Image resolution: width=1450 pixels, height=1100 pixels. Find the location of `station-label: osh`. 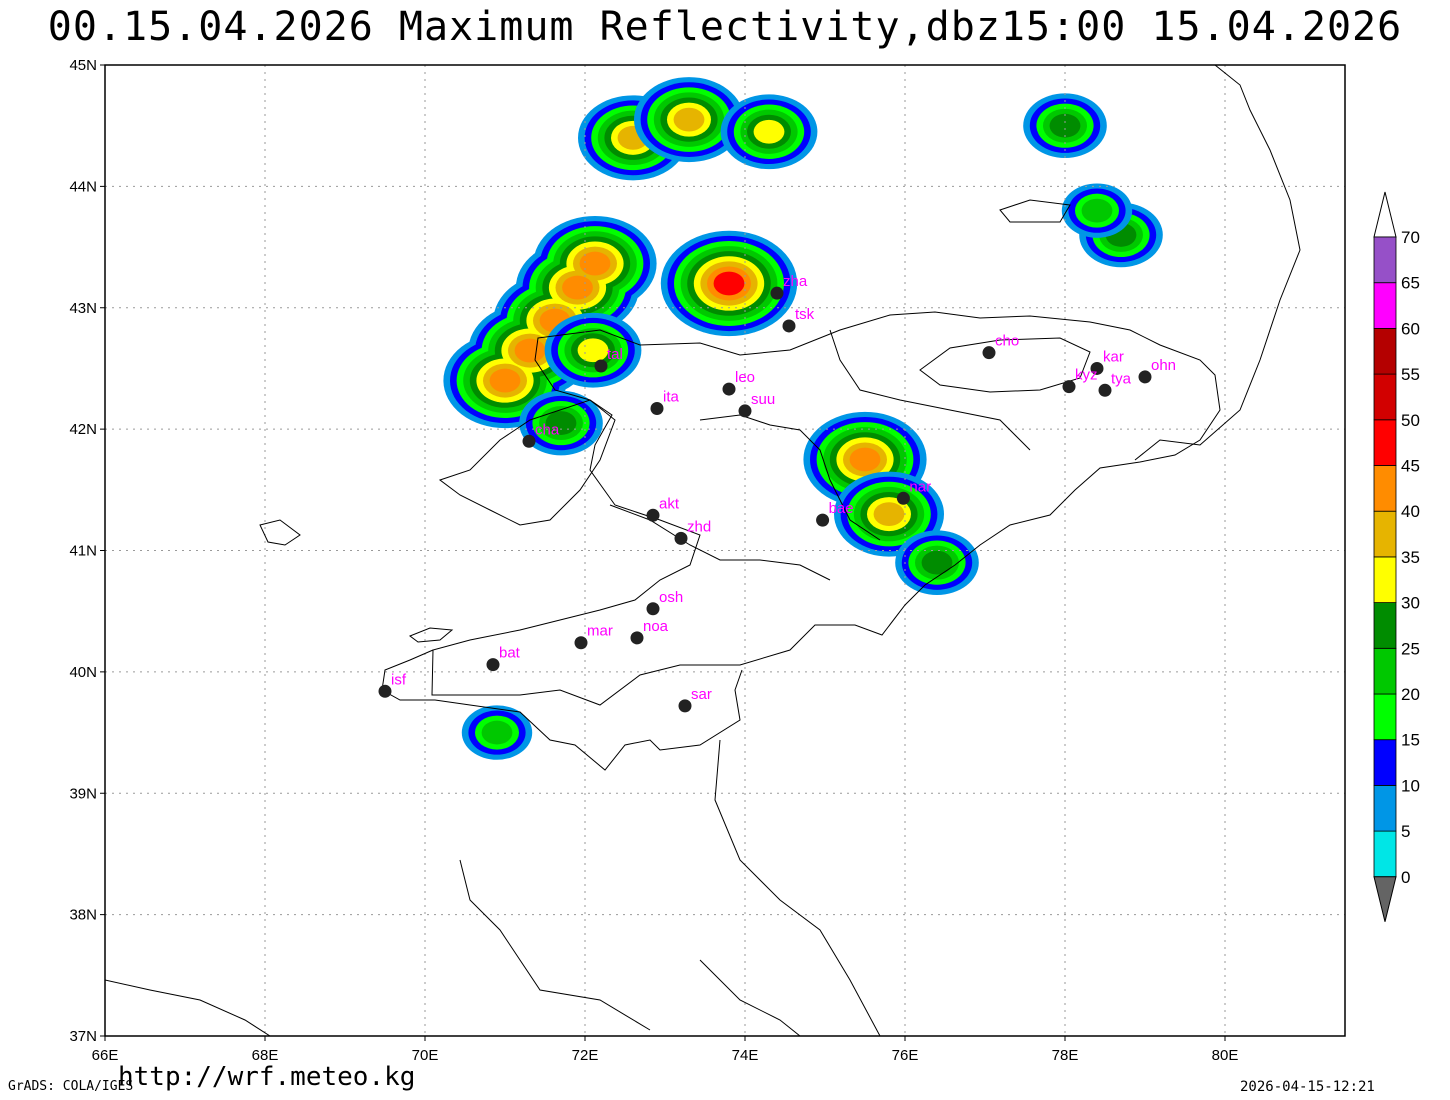

station-label: osh is located at coordinates (671, 597).